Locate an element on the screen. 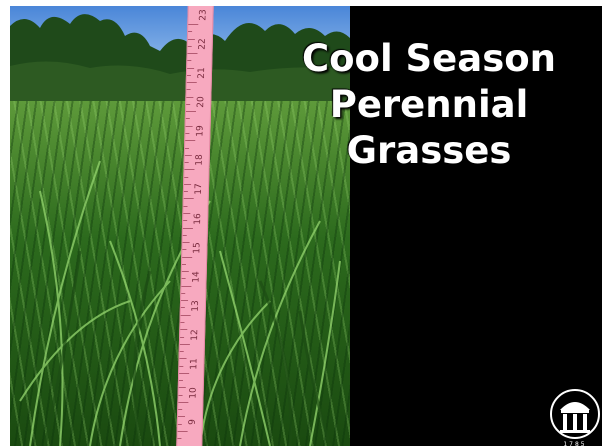  arch-icon: 1785 is located at coordinates (575, 417).